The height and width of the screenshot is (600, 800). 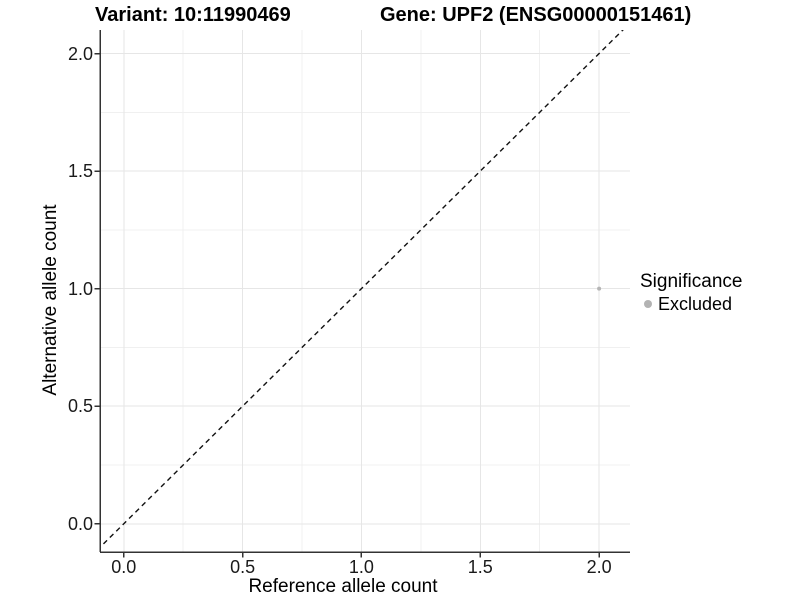 What do you see at coordinates (80, 406) in the screenshot?
I see `y-tick-label: 0.5` at bounding box center [80, 406].